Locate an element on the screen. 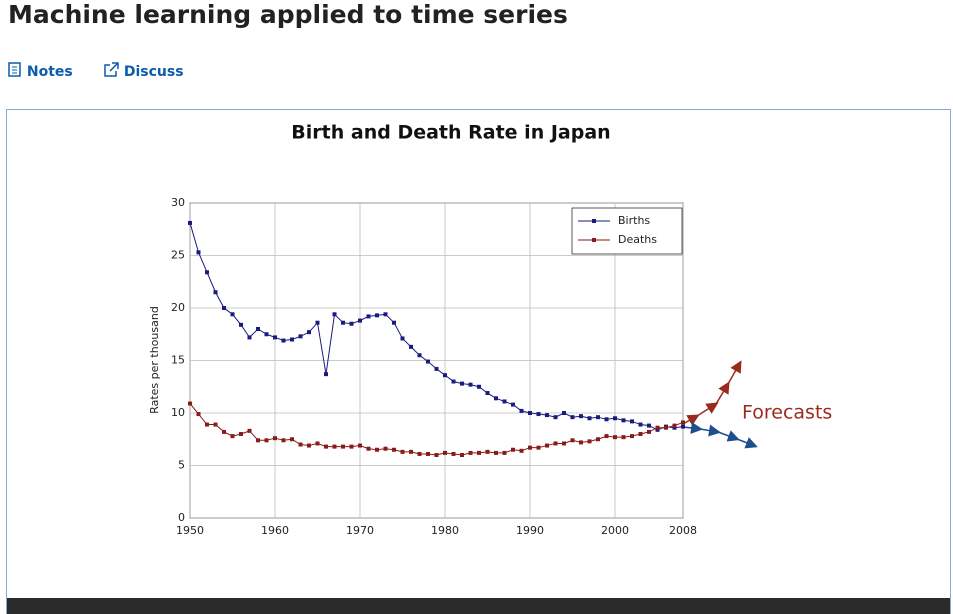  y-tick-label: 5 is located at coordinates (181, 465).